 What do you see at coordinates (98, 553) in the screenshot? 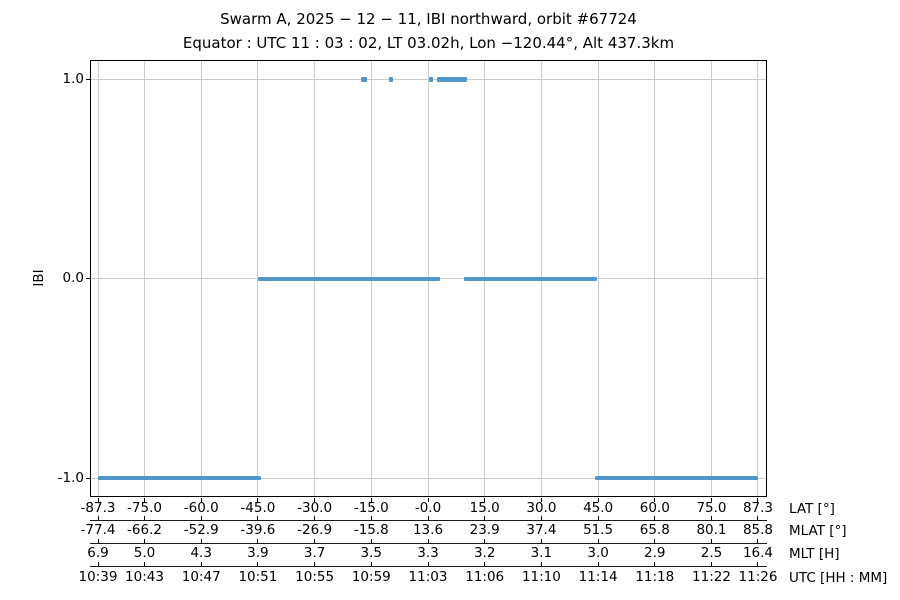
I see `x-tick-label-mlt: 6.9` at bounding box center [98, 553].